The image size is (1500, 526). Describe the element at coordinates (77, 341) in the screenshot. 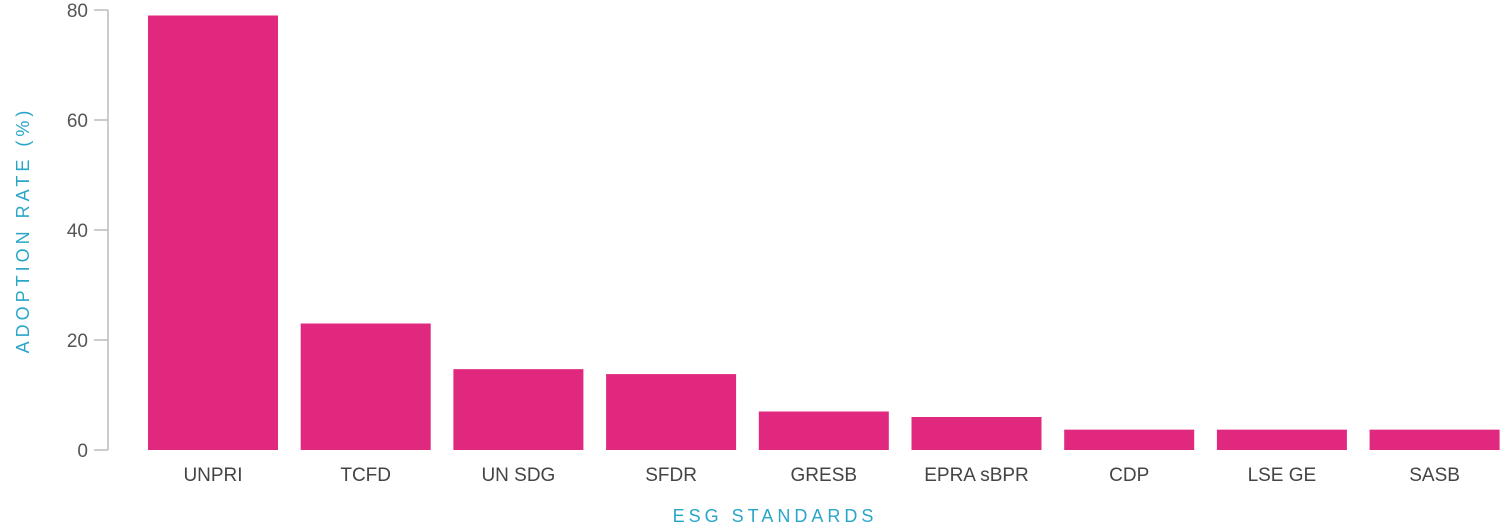

I see `y-tick-label: 20` at that location.